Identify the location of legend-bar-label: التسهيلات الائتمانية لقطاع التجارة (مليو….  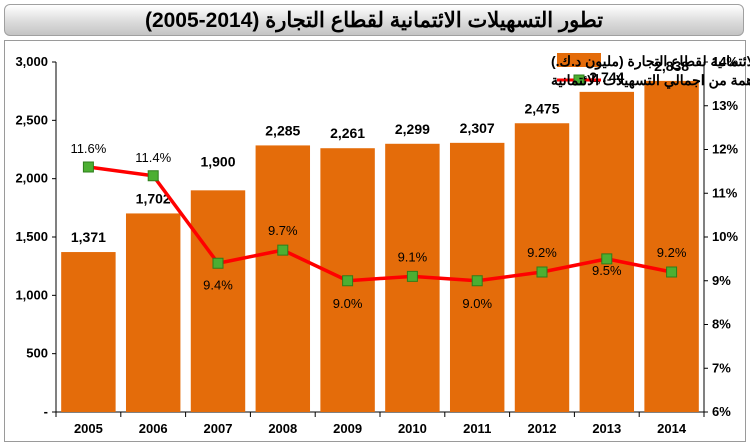
(650, 61).